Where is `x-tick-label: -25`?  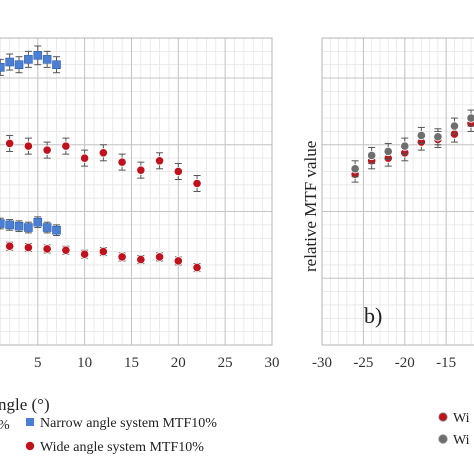 x-tick-label: -25 is located at coordinates (363, 363).